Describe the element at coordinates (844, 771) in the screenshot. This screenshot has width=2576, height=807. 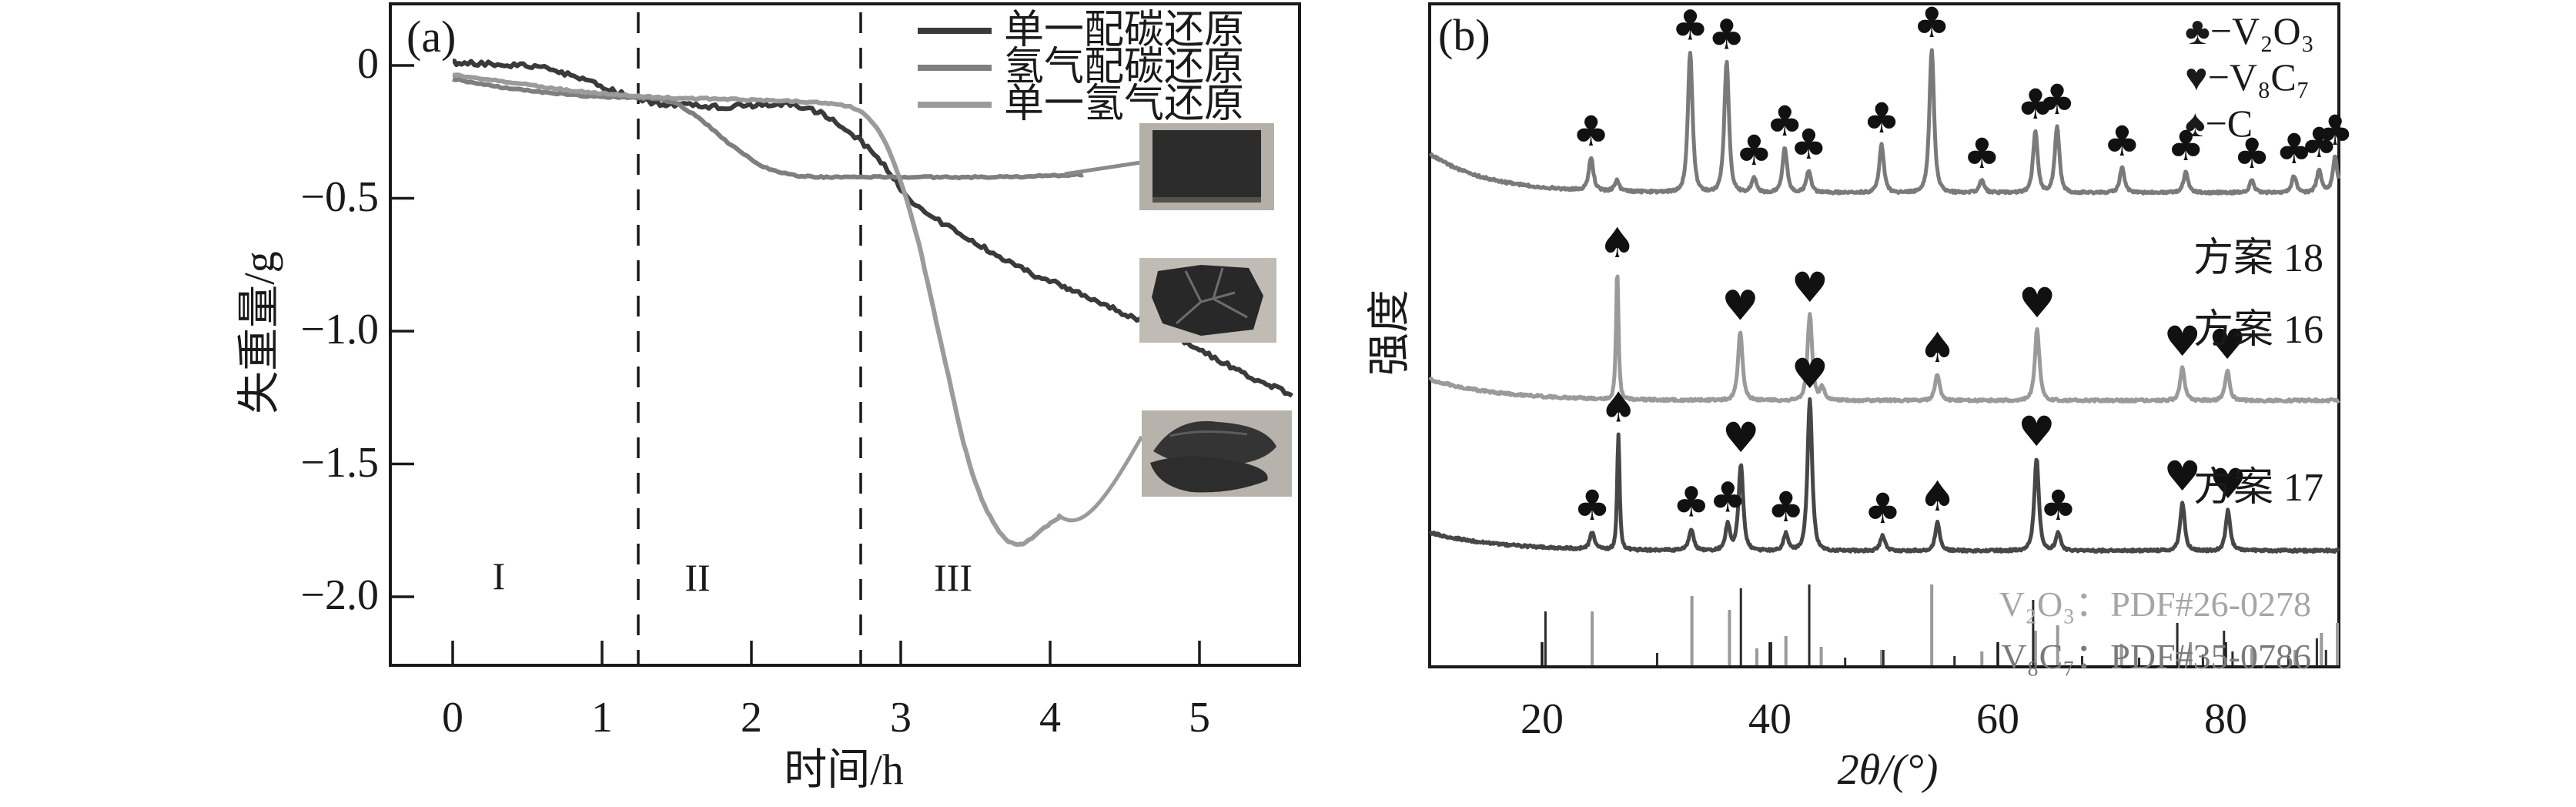
I see `panel-a-x-axis-title: 时间/h` at that location.